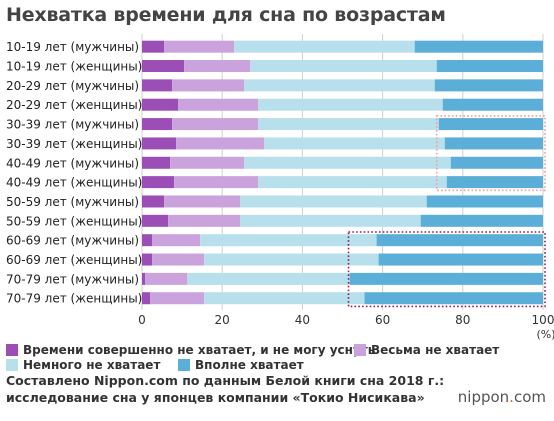  What do you see at coordinates (302, 320) in the screenshot?
I see `x-tick-label-2: 40` at bounding box center [302, 320].